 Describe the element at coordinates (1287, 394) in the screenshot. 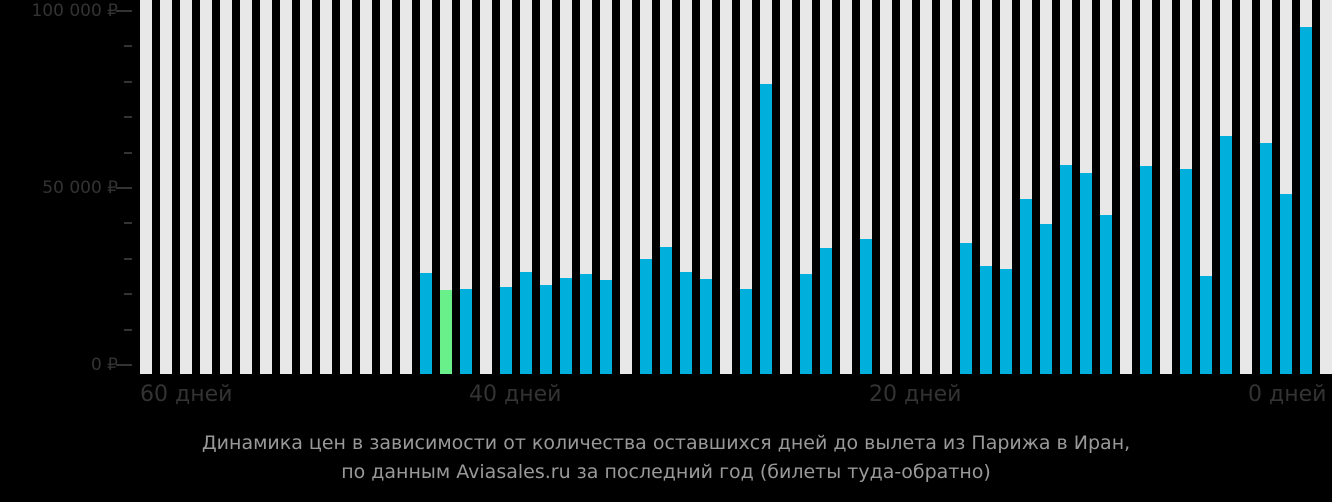

I see `x-label-0: 0 дней` at that location.